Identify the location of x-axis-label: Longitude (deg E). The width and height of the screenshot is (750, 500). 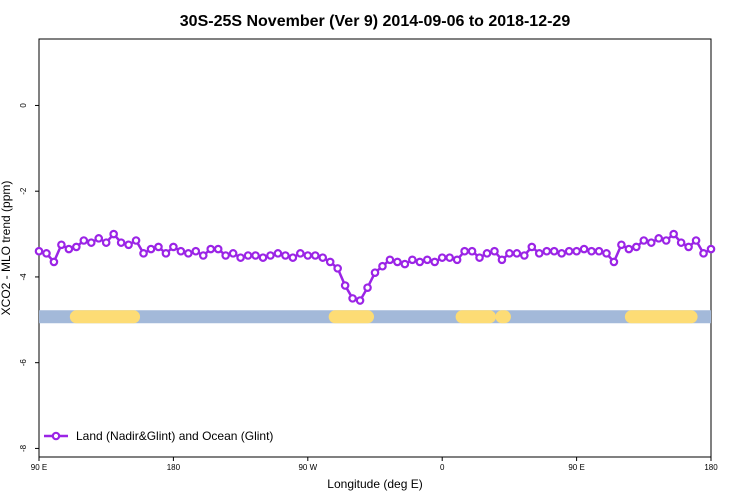
(374, 484).